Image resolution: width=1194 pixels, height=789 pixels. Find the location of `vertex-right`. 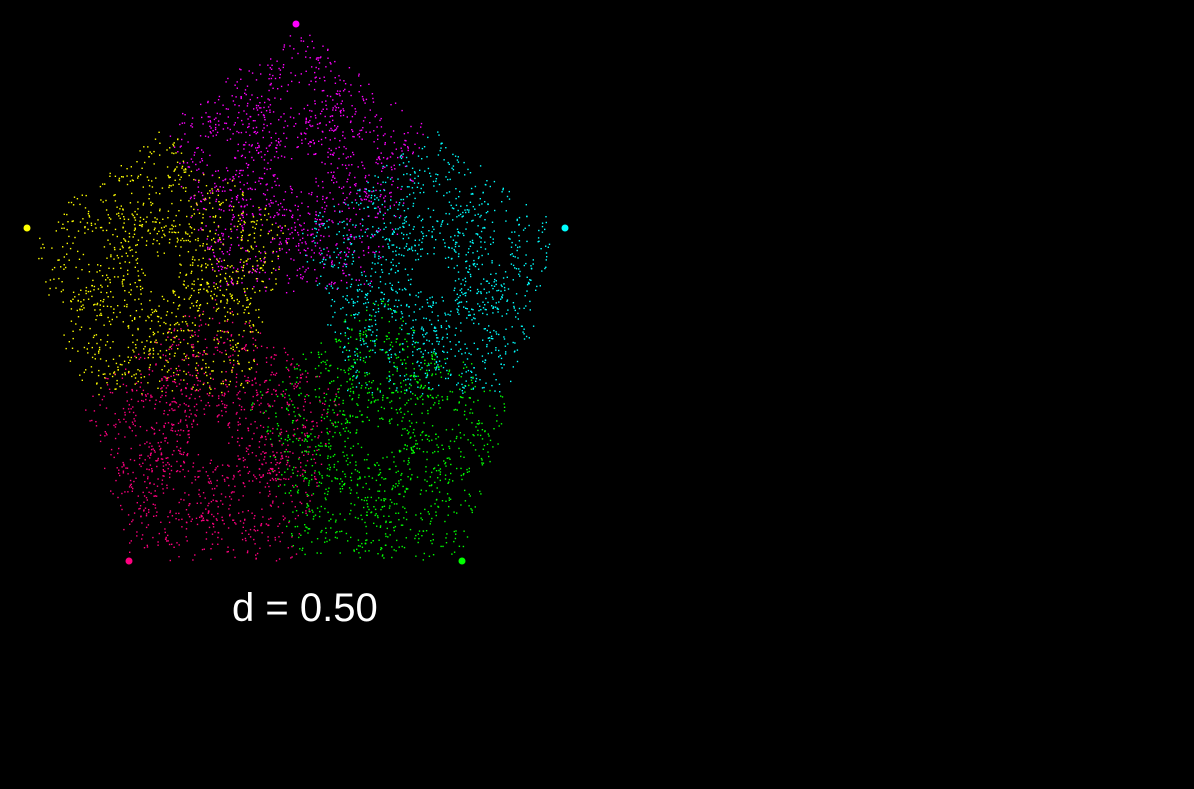

vertex-right is located at coordinates (565, 228).